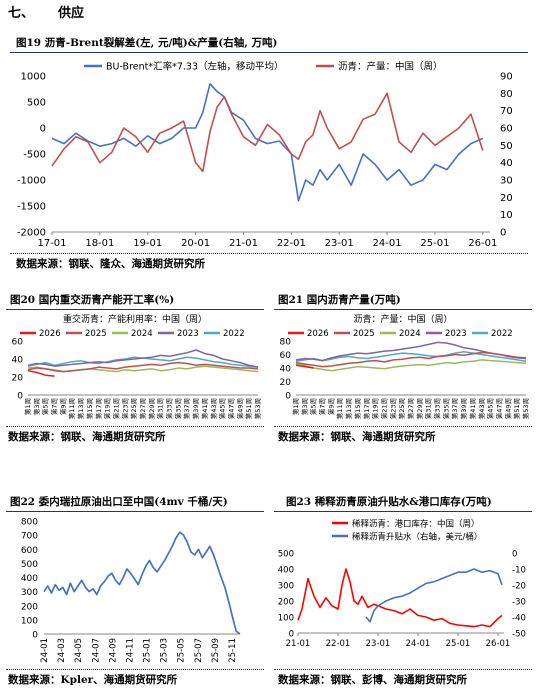 The width and height of the screenshot is (538, 690). Describe the element at coordinates (416, 524) in the screenshot. I see `legend-label-0: 稀释沥青：港口库存：中国（周）` at that location.